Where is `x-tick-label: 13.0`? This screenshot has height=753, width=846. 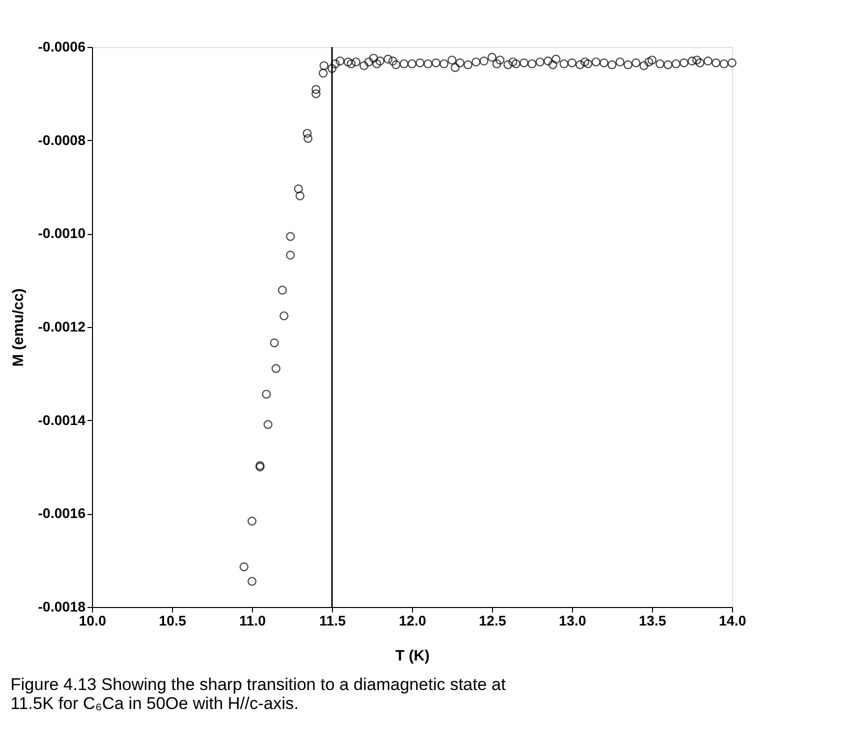
x-tick-label: 13.0 is located at coordinates (572, 620).